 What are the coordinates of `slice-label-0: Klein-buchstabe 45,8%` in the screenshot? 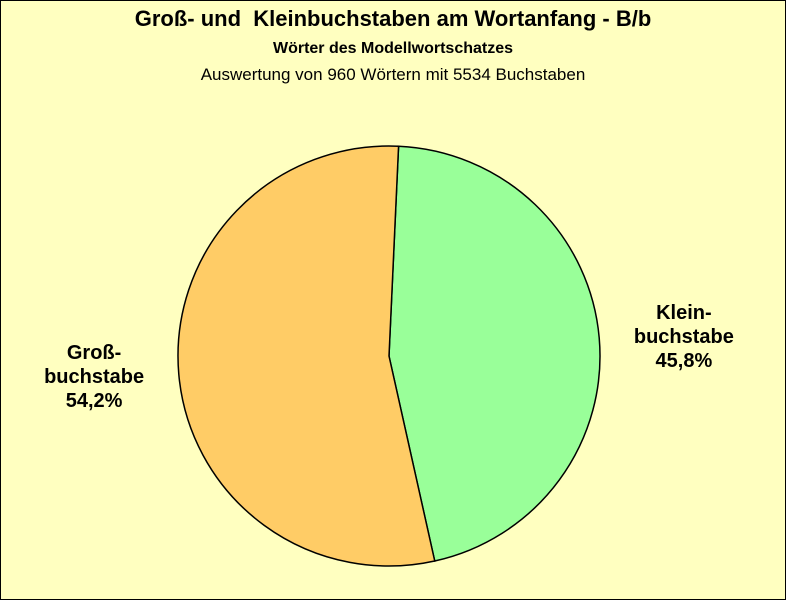 It's located at (684, 337).